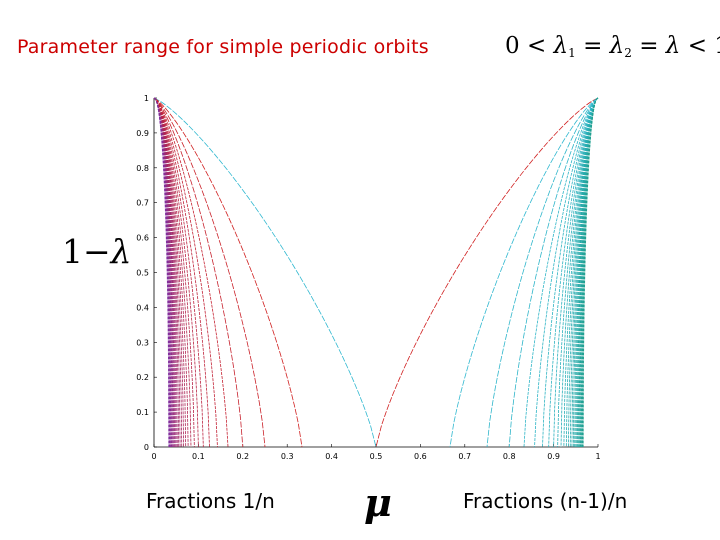  Describe the element at coordinates (146, 98) in the screenshot. I see `y-tick-label: 1` at that location.